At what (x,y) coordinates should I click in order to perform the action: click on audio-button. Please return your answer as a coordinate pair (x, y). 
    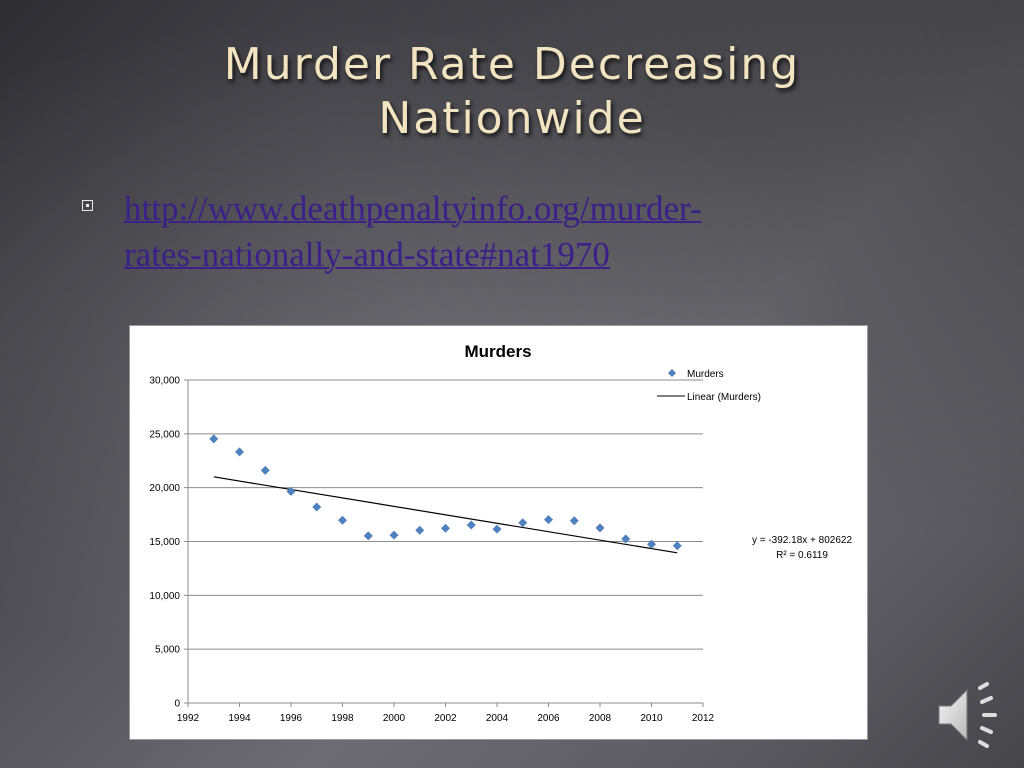
    Looking at the image, I should click on (970, 715).